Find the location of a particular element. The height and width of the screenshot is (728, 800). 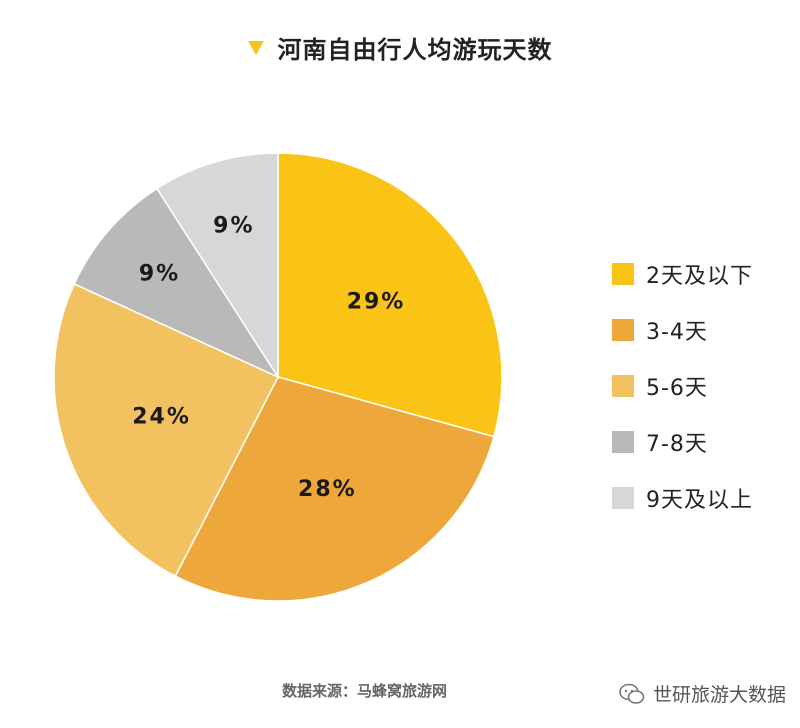

legend-item: 3-4天 is located at coordinates (682, 330).